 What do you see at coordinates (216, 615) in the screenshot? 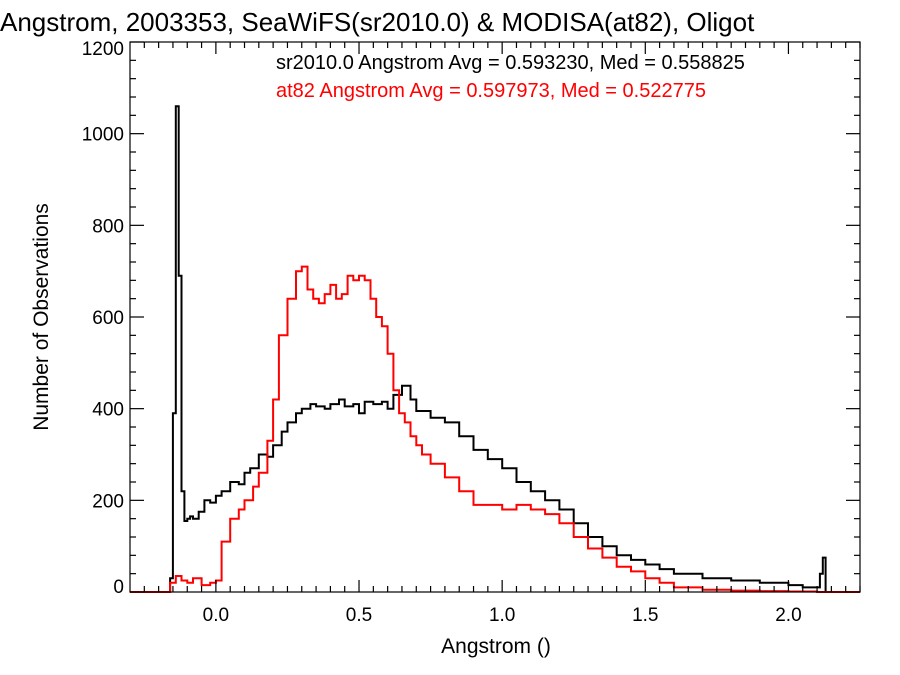
I see `x-tick-label: 0.0` at bounding box center [216, 615].